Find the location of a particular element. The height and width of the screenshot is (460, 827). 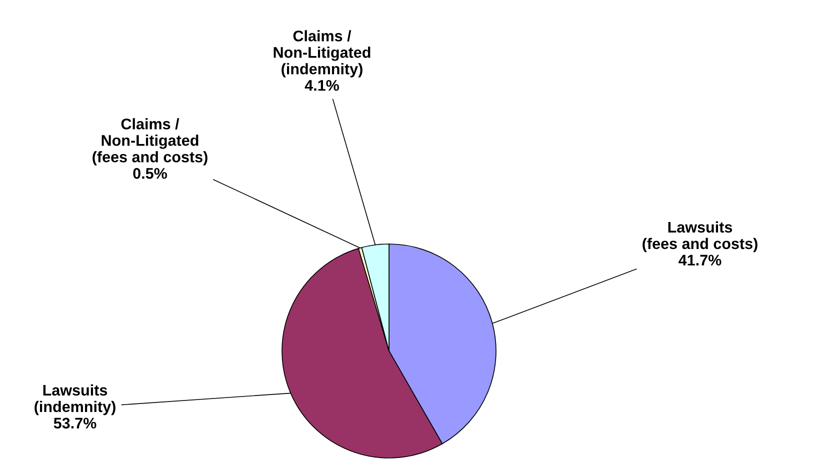

data-label: 4.1% is located at coordinates (322, 85).